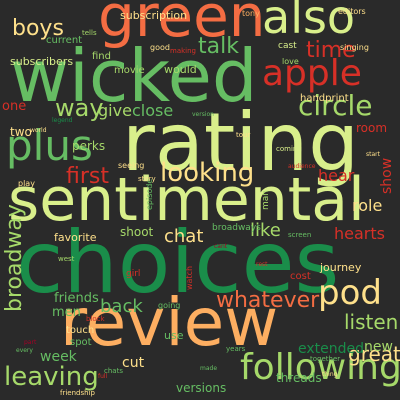 Image resolution: width=400 pixels, height=400 pixels. I want to click on word-thing: thing, so click(330, 374).